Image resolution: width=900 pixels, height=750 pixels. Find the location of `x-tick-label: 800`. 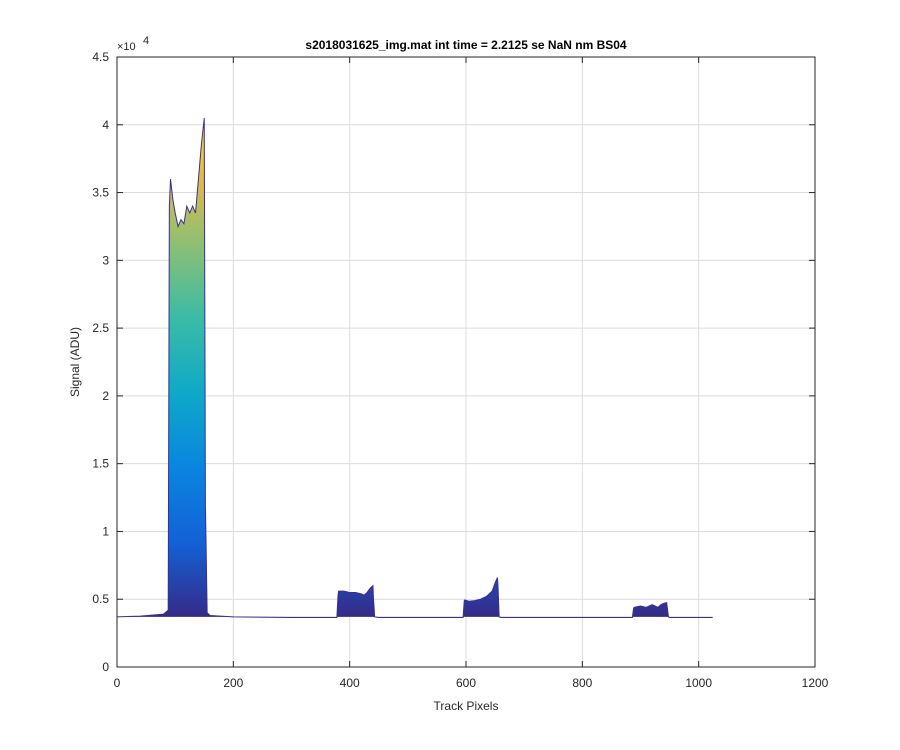

x-tick-label: 800 is located at coordinates (582, 683).